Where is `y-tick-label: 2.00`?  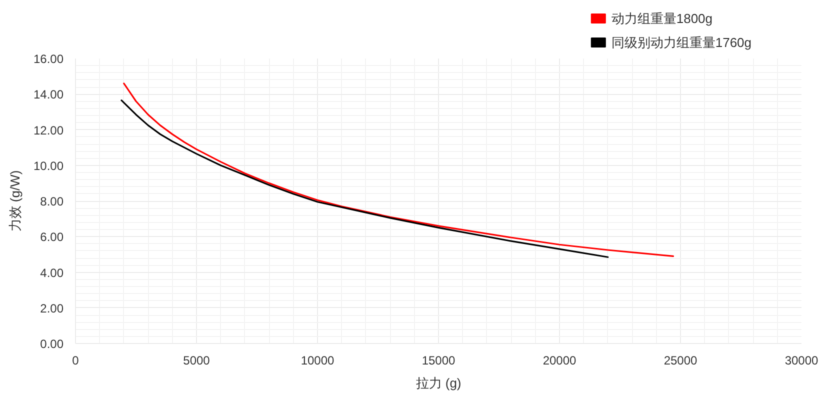 y-tick-label: 2.00 is located at coordinates (52, 308).